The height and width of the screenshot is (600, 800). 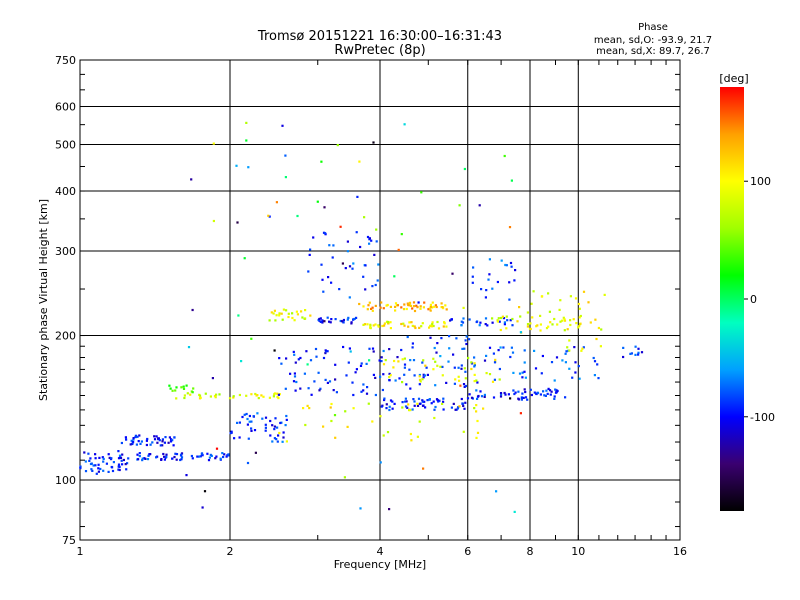 I want to click on colorbar-tick-label: -100, so click(x=762, y=417).